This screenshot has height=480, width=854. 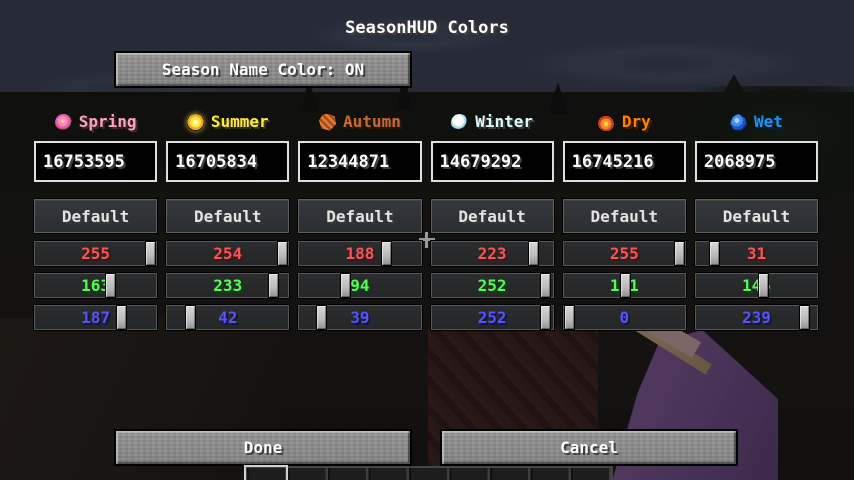 I want to click on wet-green-slider: 145, so click(x=756, y=285).